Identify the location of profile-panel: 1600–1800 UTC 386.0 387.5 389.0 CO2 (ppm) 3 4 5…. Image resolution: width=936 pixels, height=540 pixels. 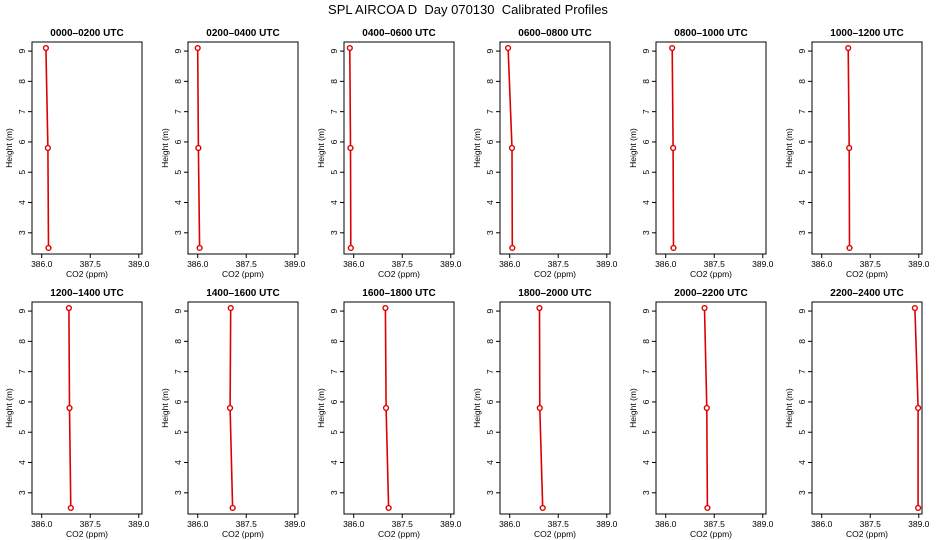
(389, 413).